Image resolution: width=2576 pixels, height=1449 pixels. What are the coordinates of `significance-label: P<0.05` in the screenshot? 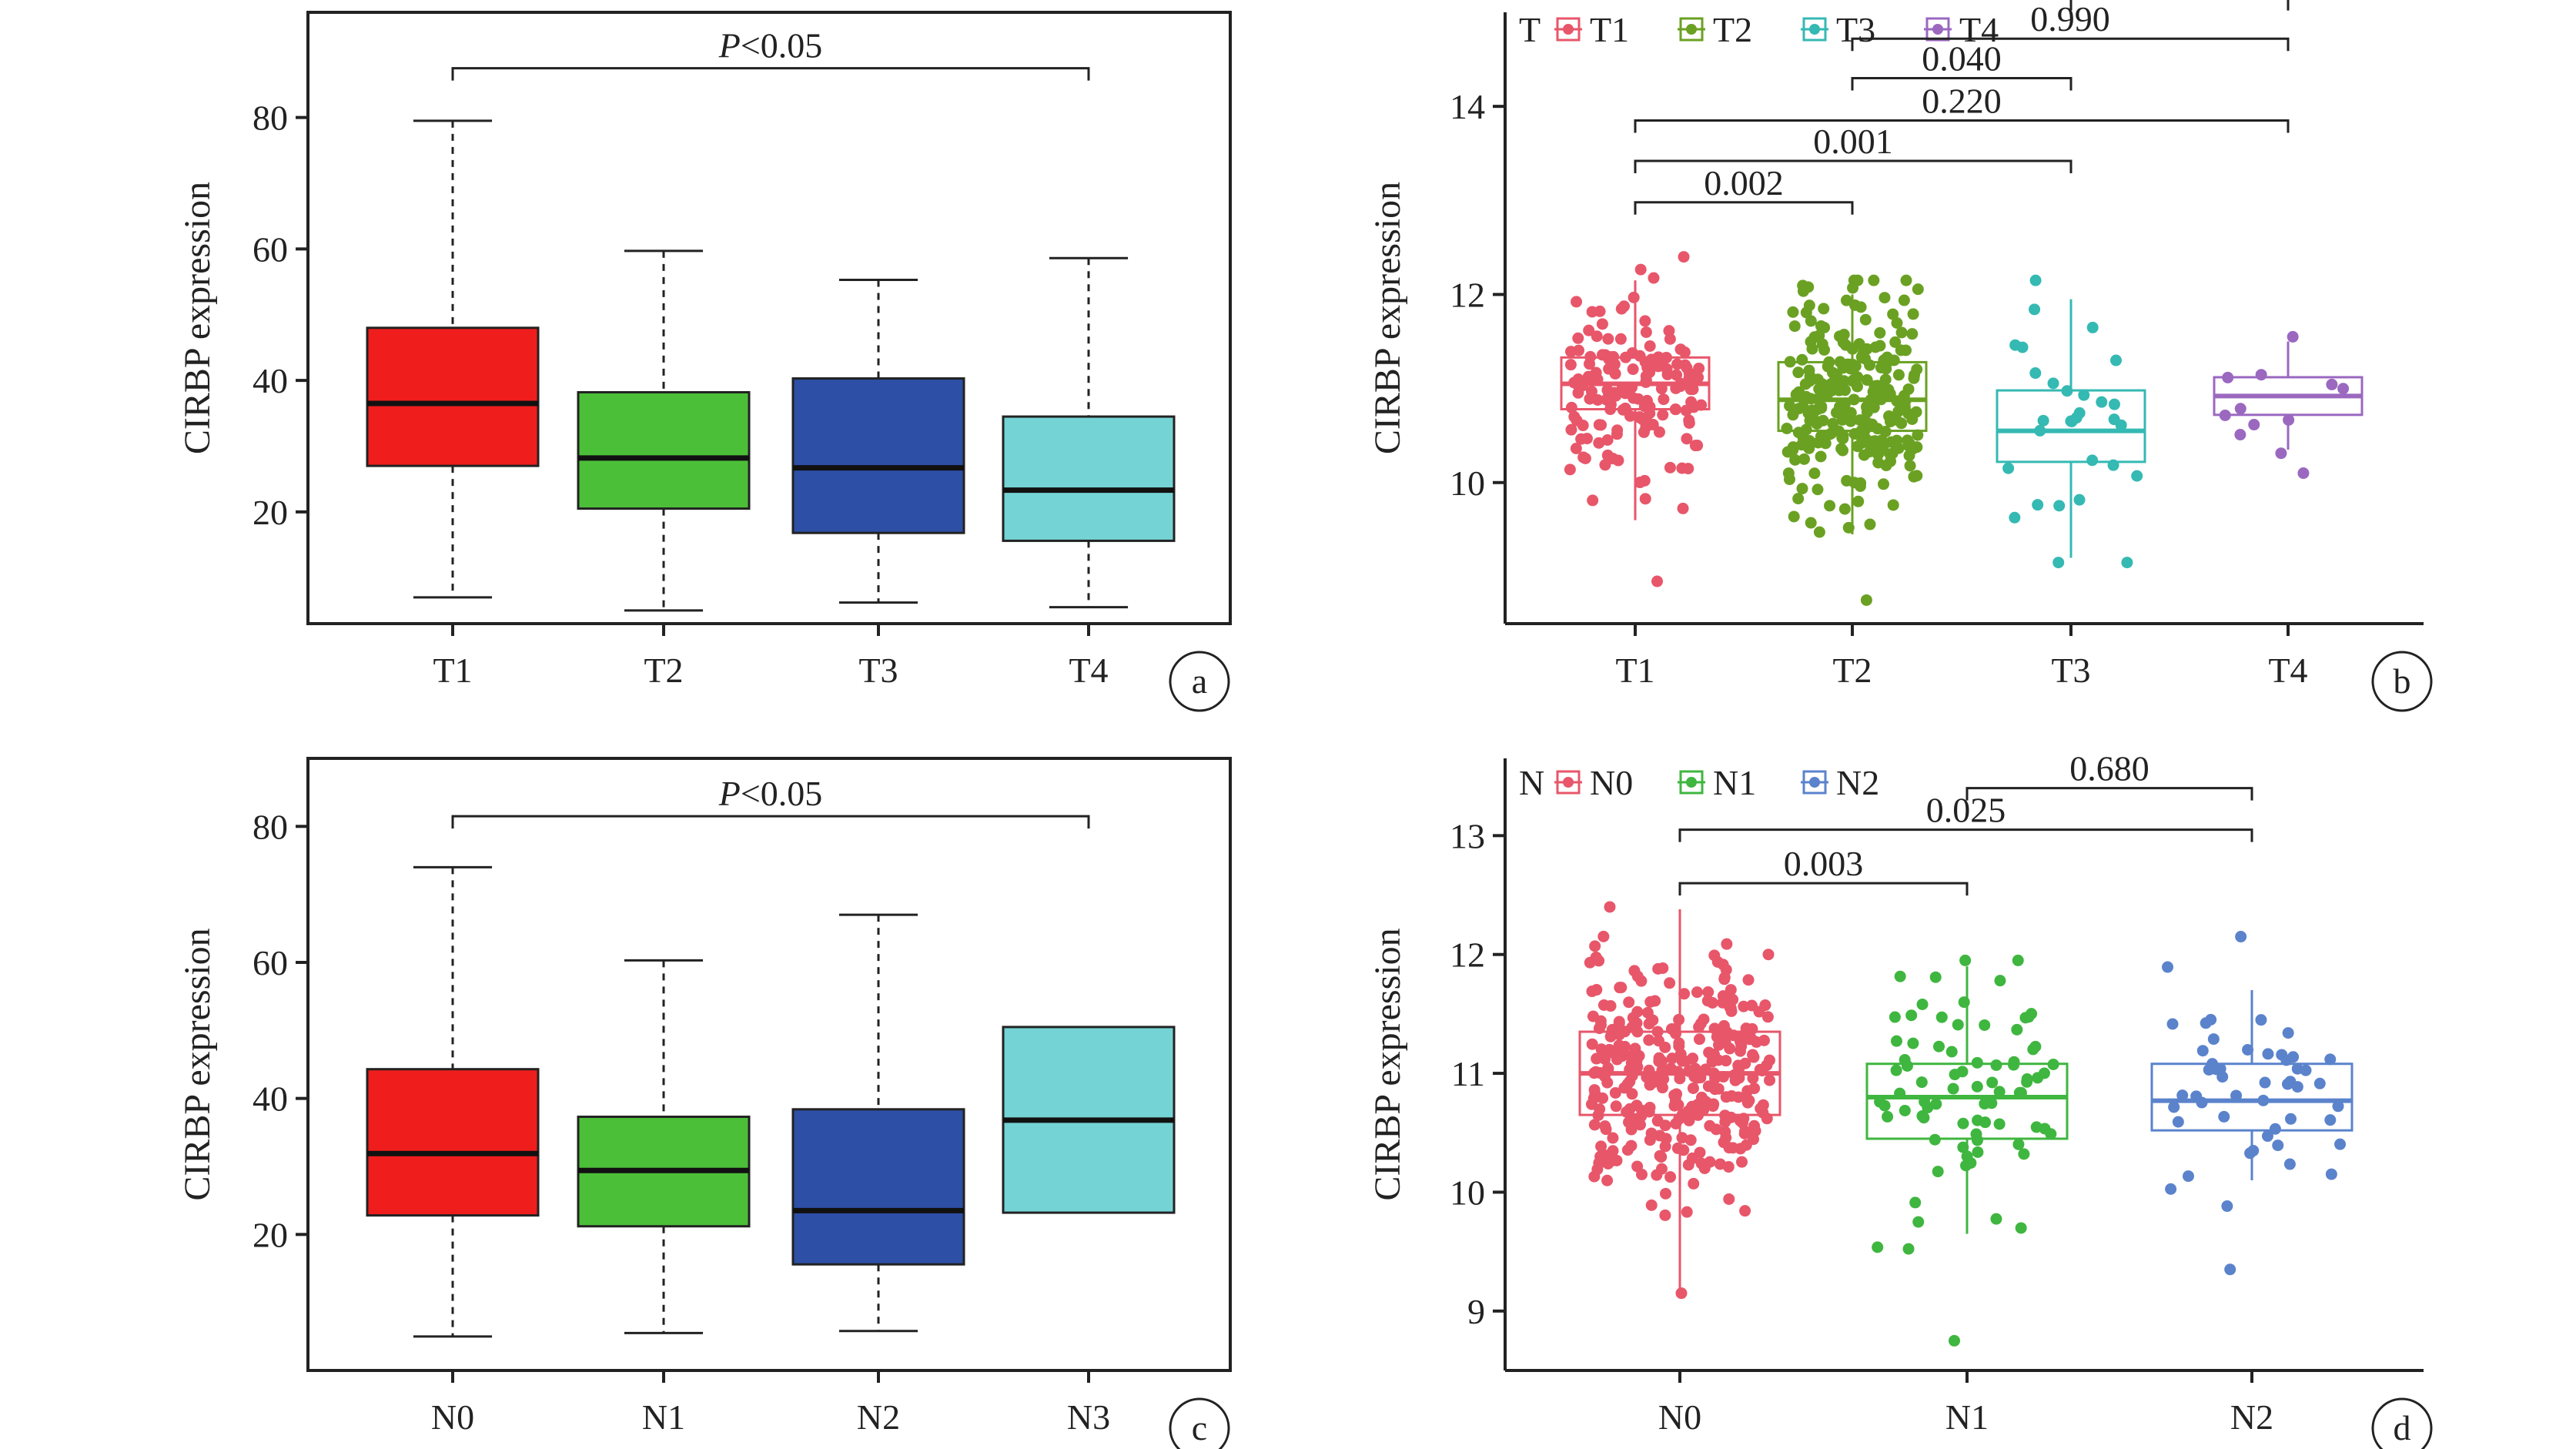 It's located at (771, 793).